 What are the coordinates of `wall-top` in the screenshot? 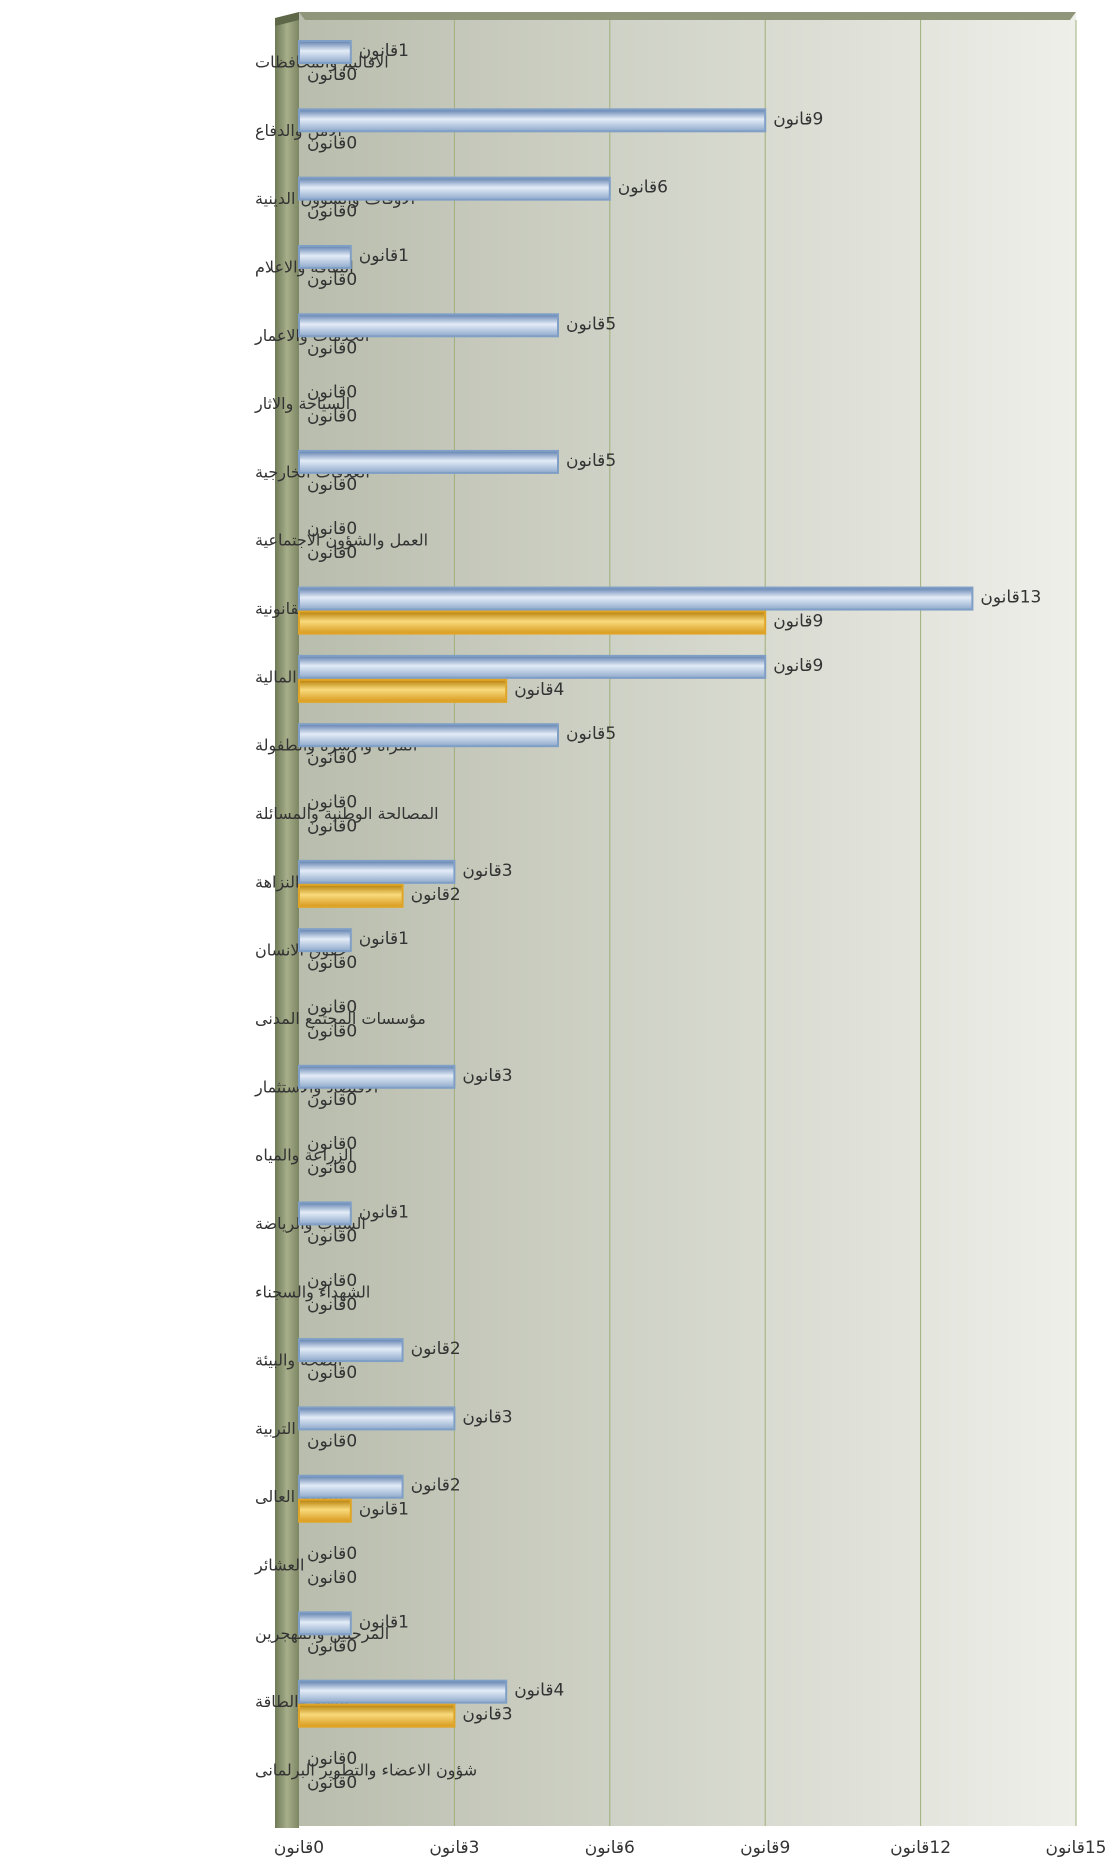 It's located at (287, 19).